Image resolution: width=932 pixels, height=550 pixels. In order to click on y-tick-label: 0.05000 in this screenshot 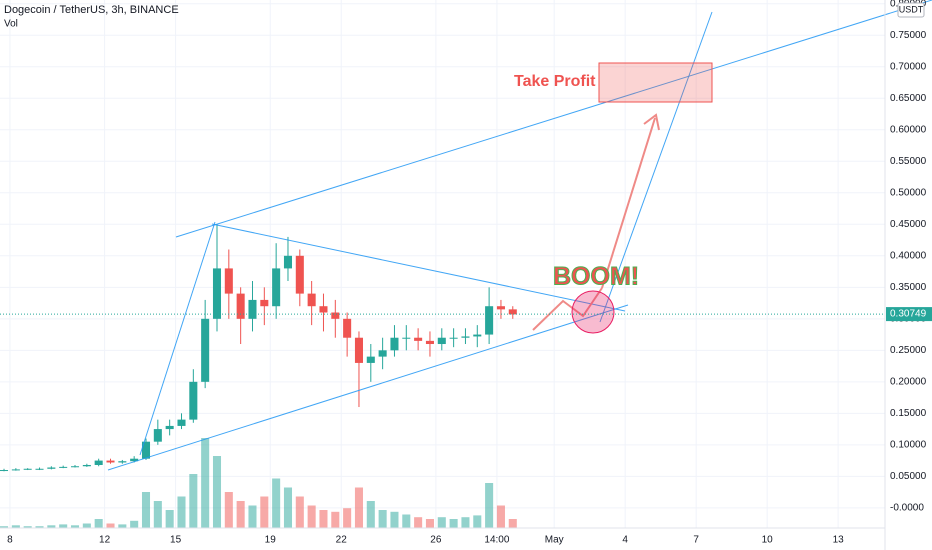, I will do `click(908, 476)`.